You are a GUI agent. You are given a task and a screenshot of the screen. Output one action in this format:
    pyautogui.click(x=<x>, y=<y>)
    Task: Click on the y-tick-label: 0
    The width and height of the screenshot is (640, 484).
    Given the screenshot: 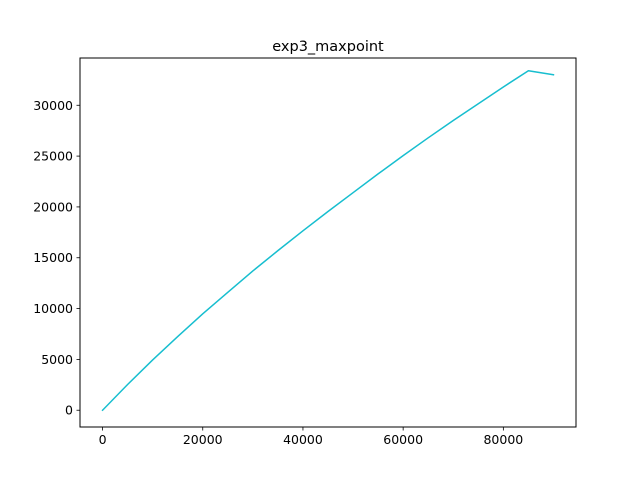 What is the action you would take?
    pyautogui.click(x=69, y=410)
    